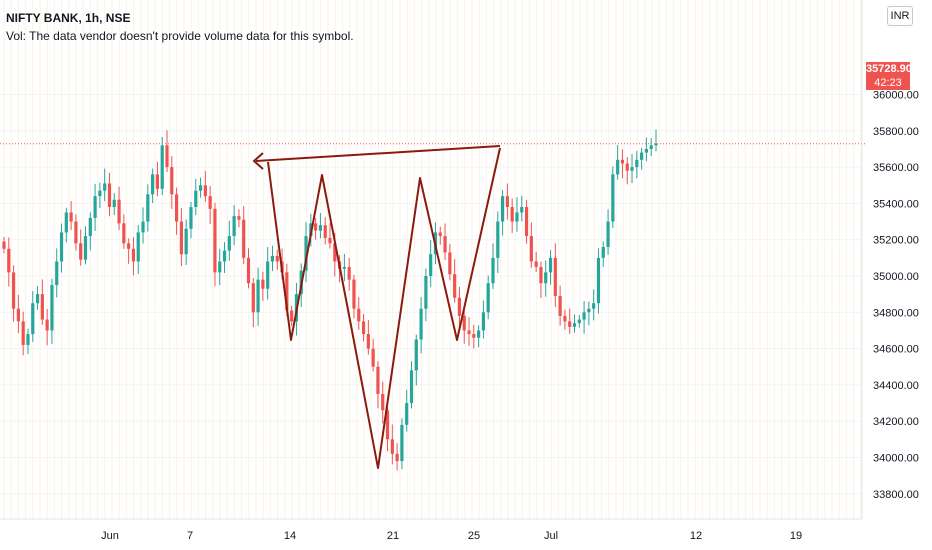 This screenshot has height=550, width=932. I want to click on y-tick-label: 34600.00, so click(896, 350).